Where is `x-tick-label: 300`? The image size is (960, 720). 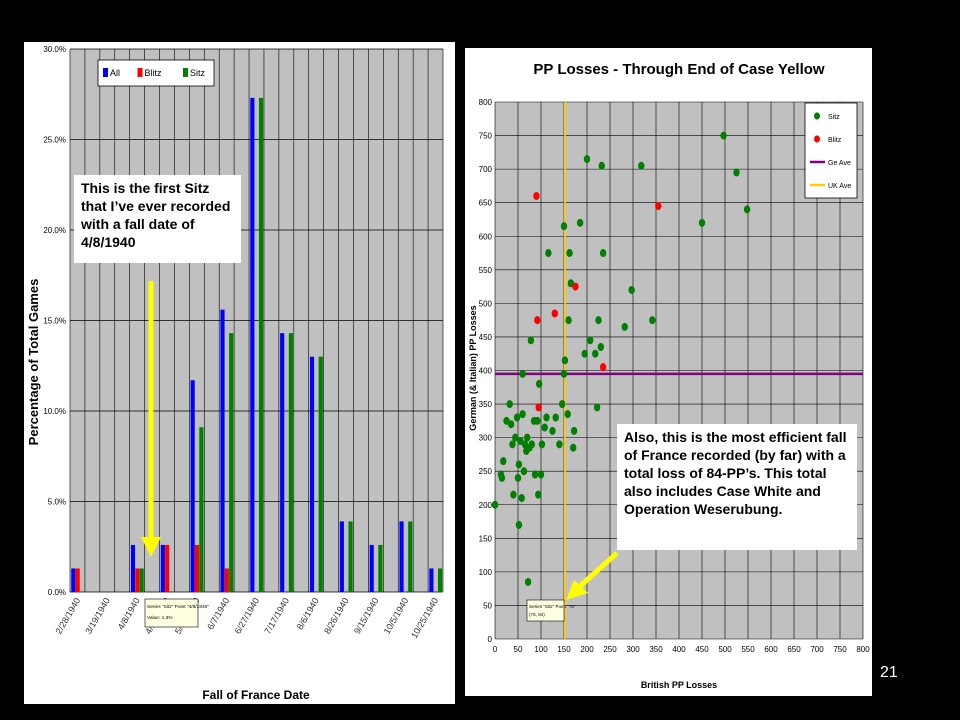 x-tick-label: 300 is located at coordinates (633, 649).